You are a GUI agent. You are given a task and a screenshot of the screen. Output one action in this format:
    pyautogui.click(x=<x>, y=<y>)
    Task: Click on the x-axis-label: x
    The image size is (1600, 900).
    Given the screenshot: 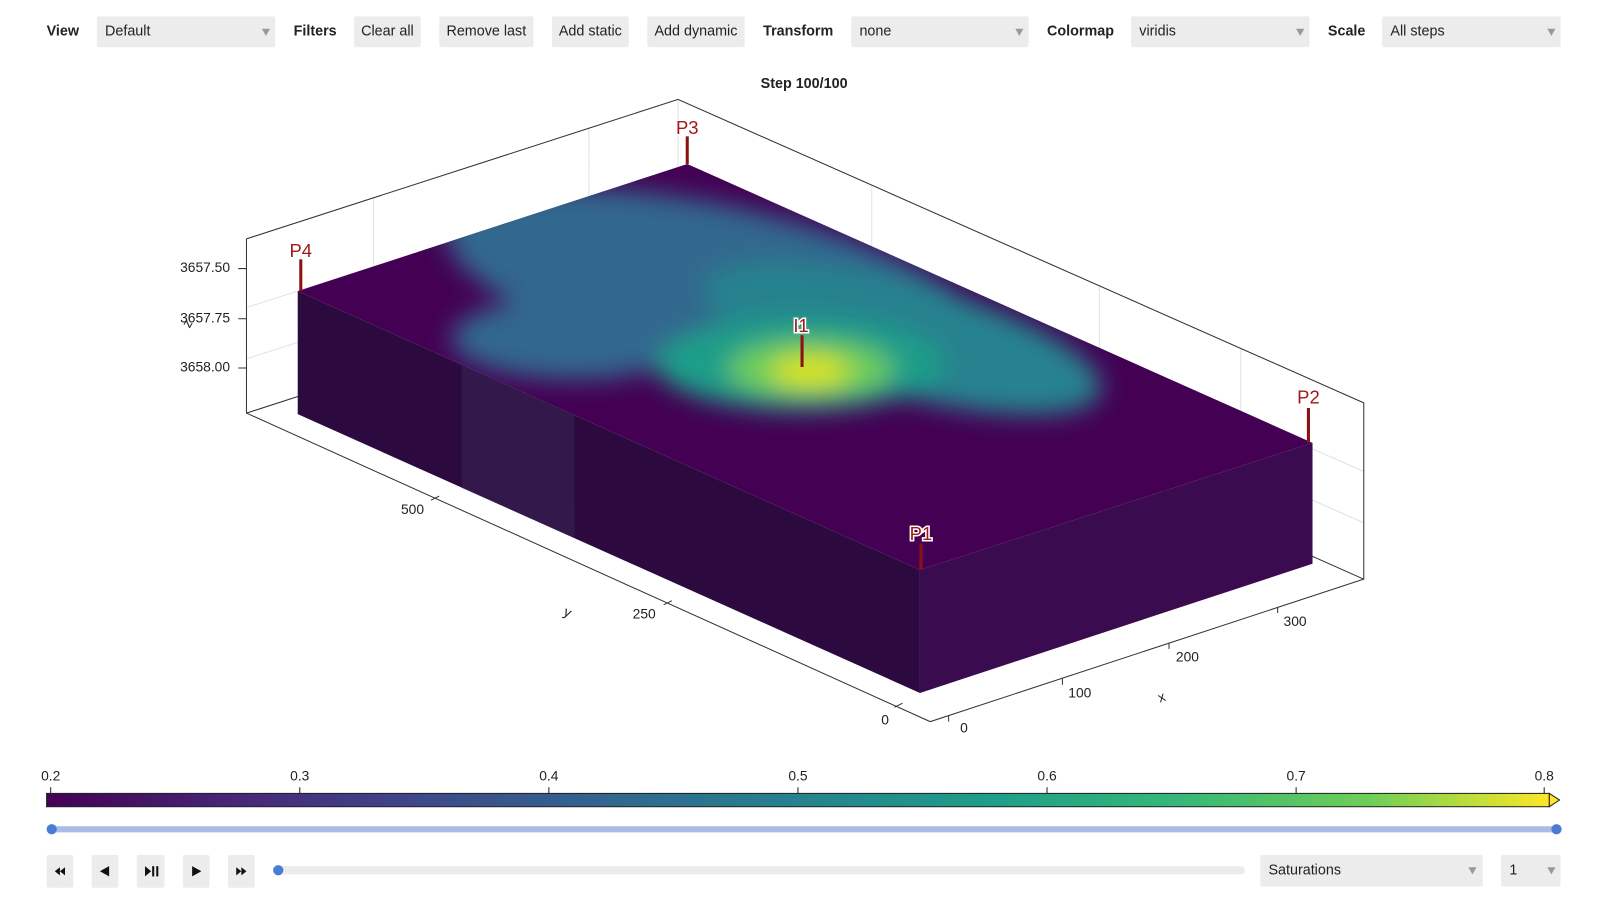 What is the action you would take?
    pyautogui.click(x=1161, y=696)
    